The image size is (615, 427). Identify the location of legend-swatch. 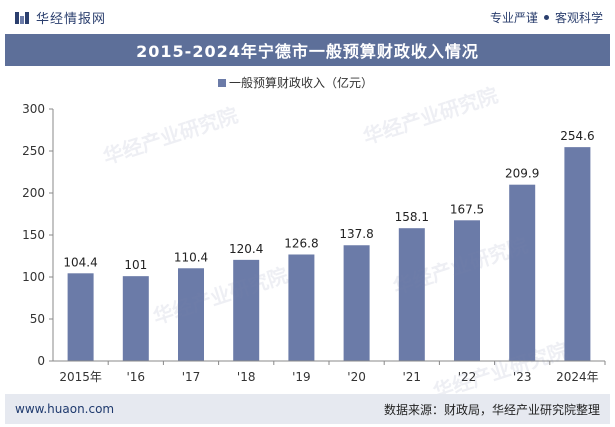
(222, 83).